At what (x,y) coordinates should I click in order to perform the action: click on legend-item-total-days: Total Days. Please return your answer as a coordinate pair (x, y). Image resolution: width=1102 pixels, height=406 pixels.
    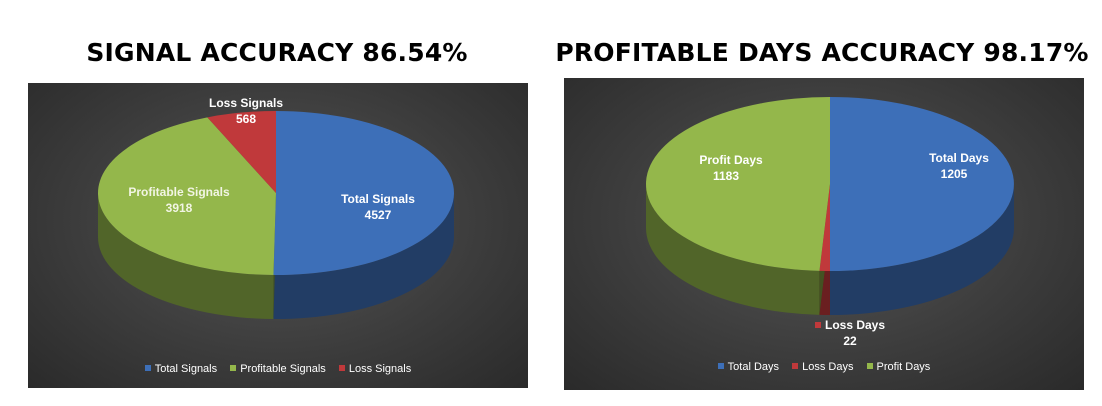
    Looking at the image, I should click on (748, 367).